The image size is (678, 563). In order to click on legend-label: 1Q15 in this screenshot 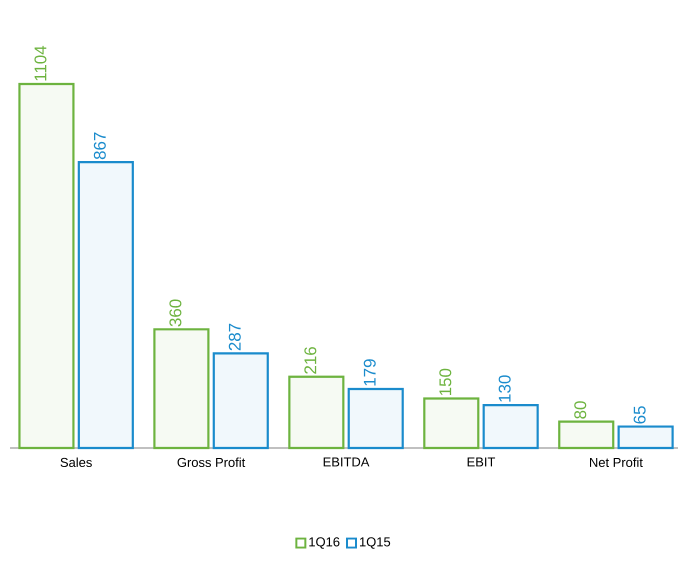, I will do `click(375, 543)`.